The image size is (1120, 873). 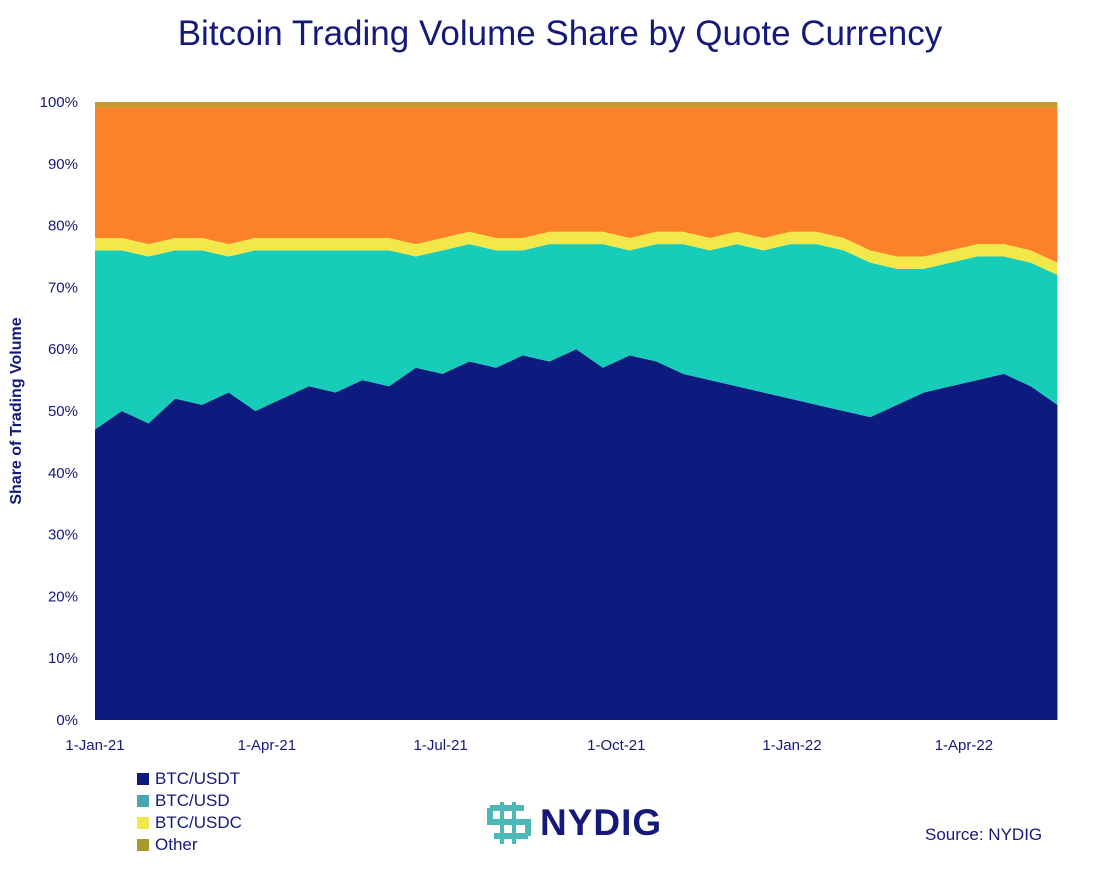 What do you see at coordinates (576, 105) in the screenshot?
I see `area-other` at bounding box center [576, 105].